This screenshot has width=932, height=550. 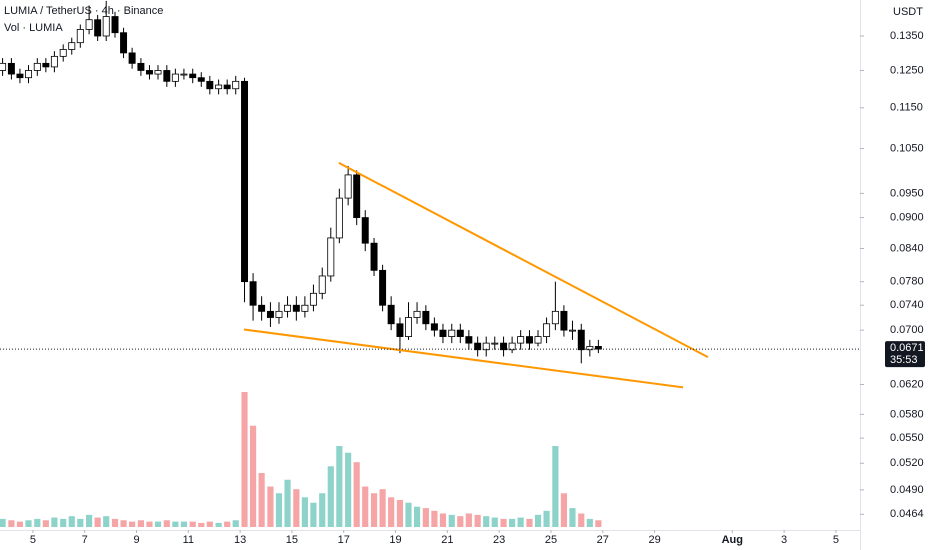 What do you see at coordinates (907, 305) in the screenshot?
I see `y-tick-label: 0.0740` at bounding box center [907, 305].